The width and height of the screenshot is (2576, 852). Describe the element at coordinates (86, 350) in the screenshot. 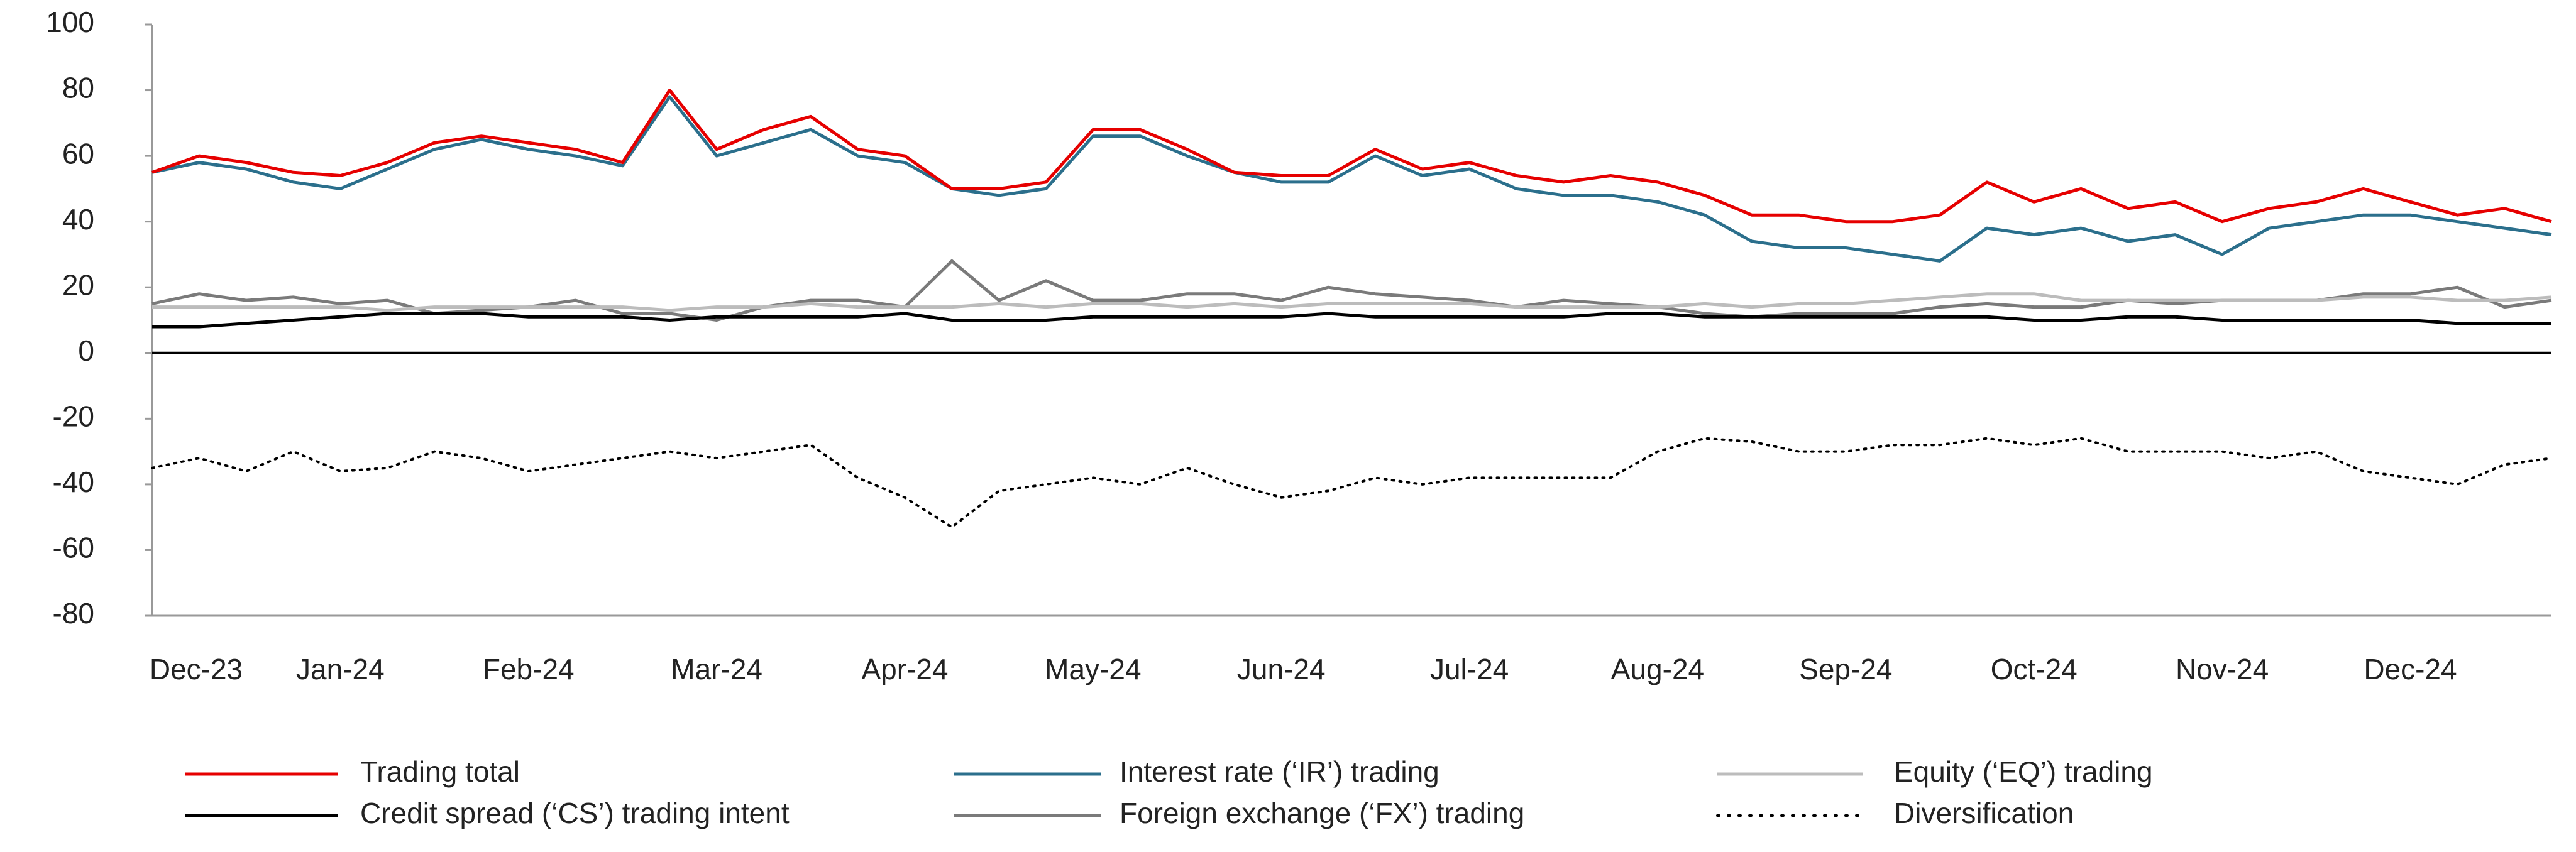

I see `y-tick-label: 0` at that location.